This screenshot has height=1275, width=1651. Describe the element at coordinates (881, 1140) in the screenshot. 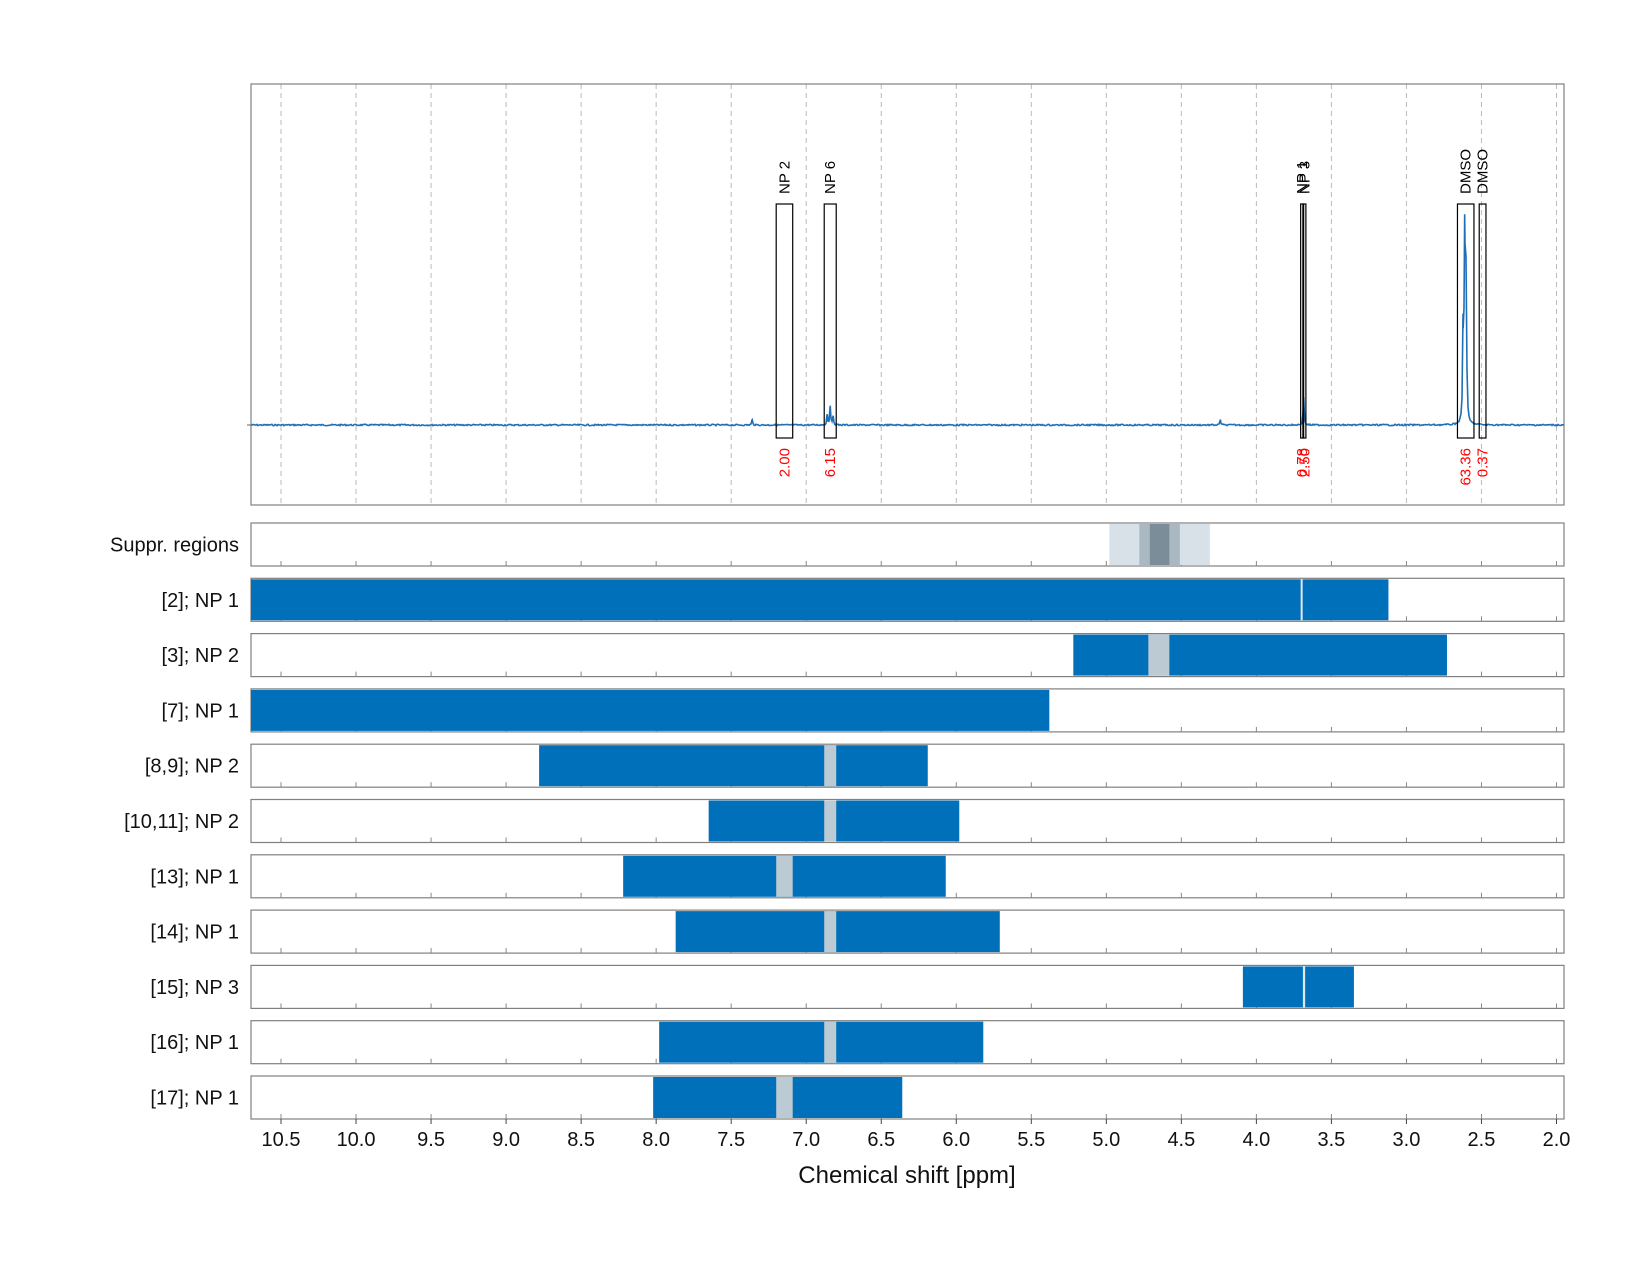

I see `x-tick-label: 6.5` at that location.